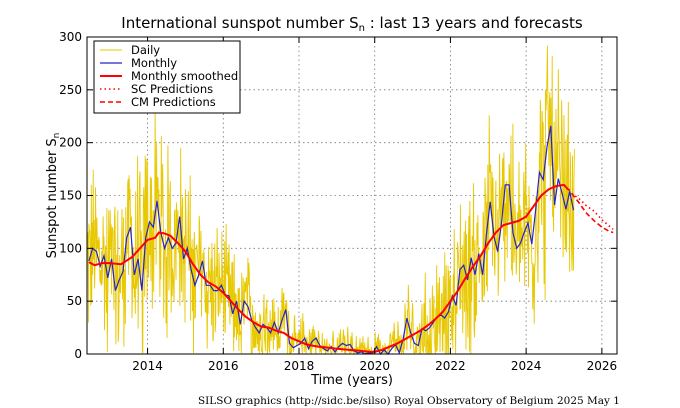  What do you see at coordinates (602, 366) in the screenshot?
I see `x-tick-label: 2026` at bounding box center [602, 366].